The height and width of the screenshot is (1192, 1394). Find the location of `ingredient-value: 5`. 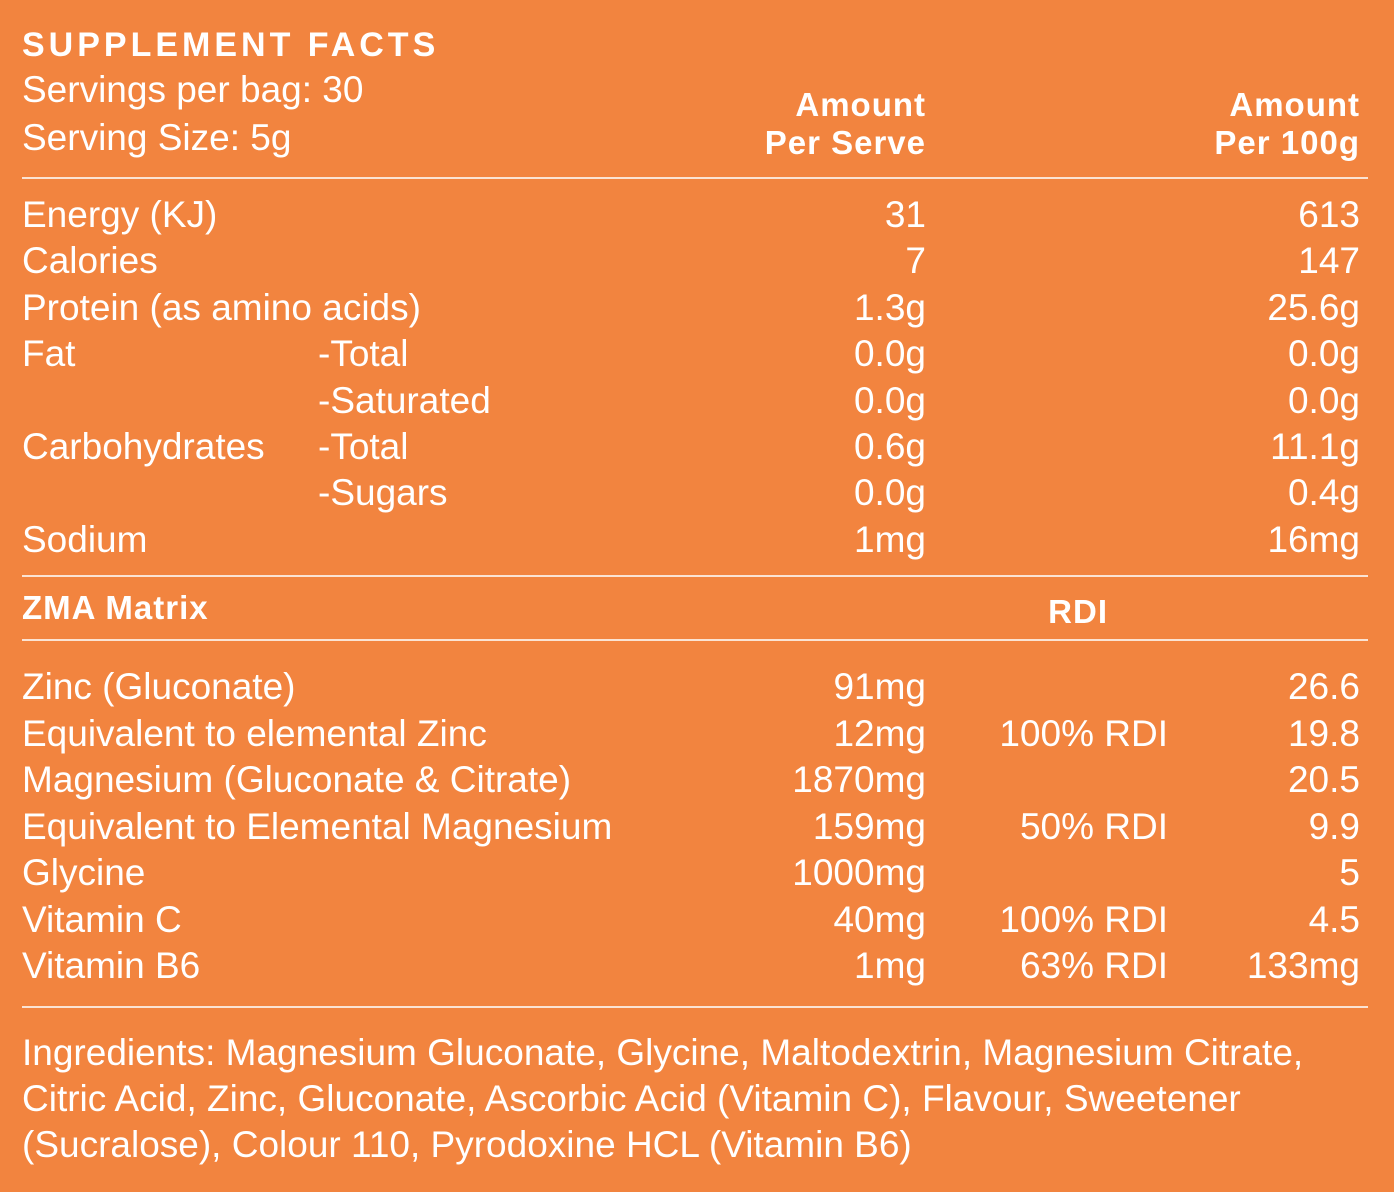

ingredient-value: 5 is located at coordinates (1349, 872).